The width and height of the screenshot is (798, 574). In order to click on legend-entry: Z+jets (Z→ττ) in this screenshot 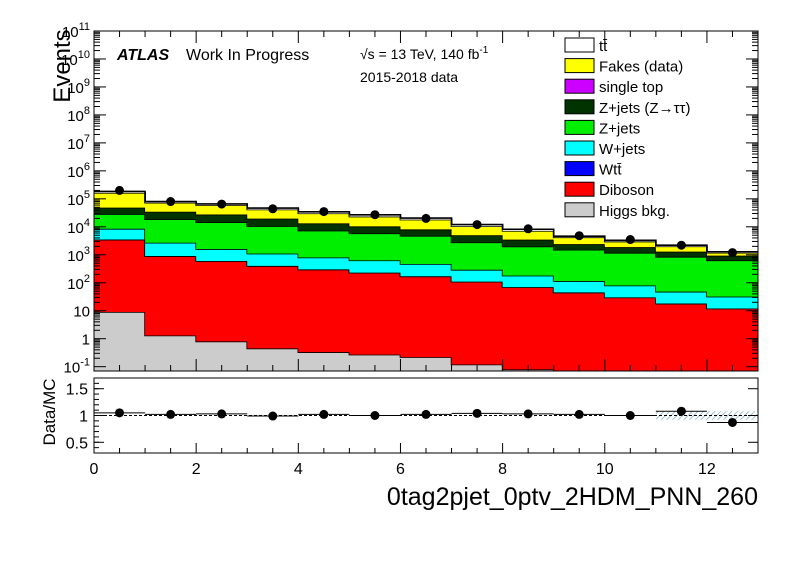, I will do `click(644, 108)`.